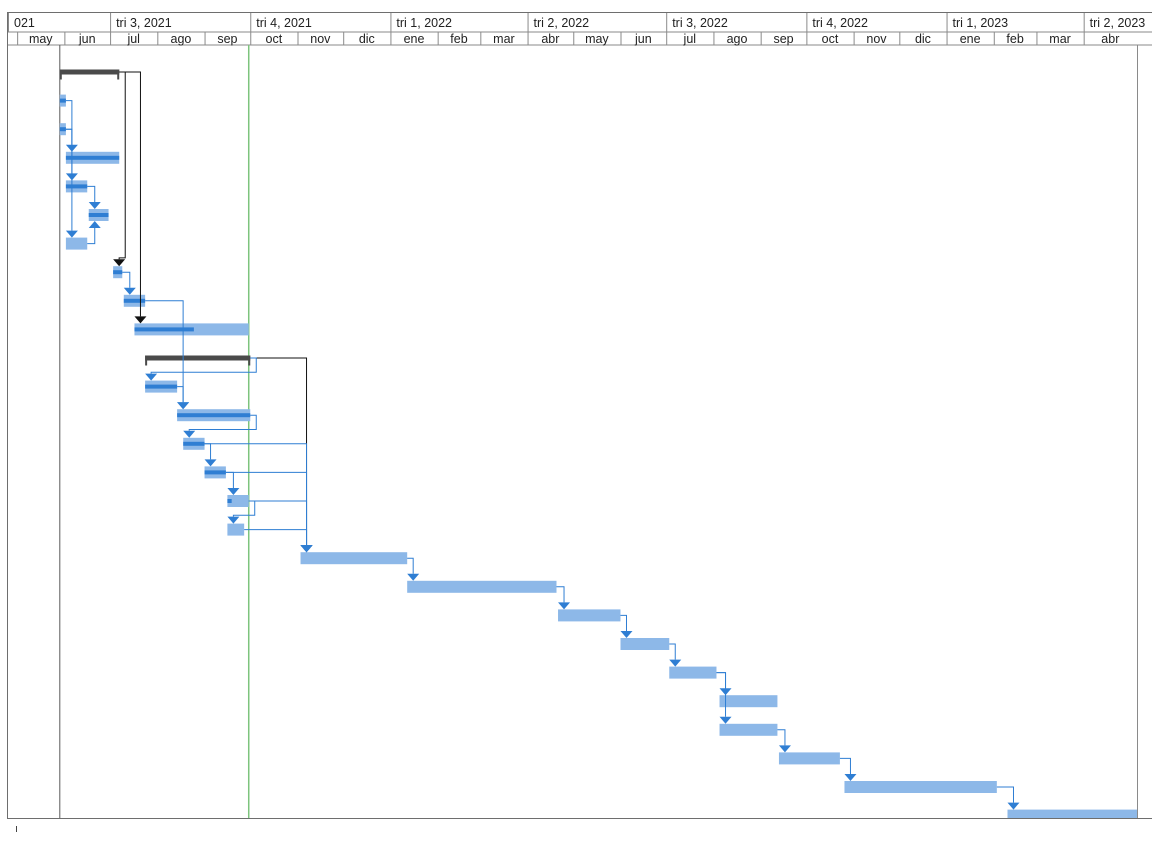 Image resolution: width=1152 pixels, height=844 pixels. What do you see at coordinates (830, 39) in the screenshot?
I see `month-label: oct` at bounding box center [830, 39].